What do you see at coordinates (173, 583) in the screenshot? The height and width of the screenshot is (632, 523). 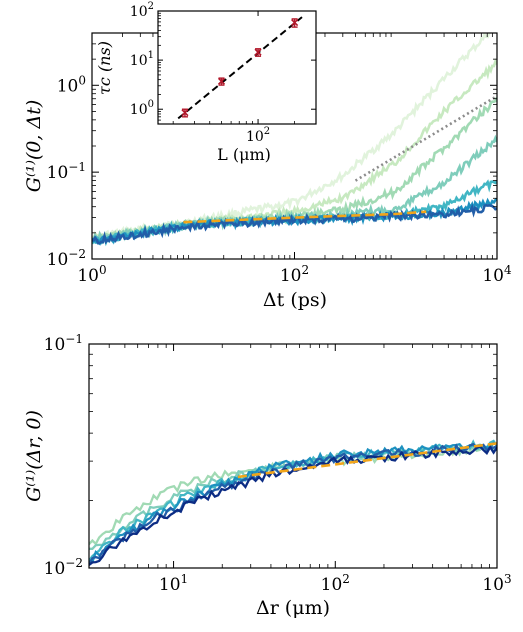 I see `bottom-x-tick-label: 10¹` at bounding box center [173, 583].